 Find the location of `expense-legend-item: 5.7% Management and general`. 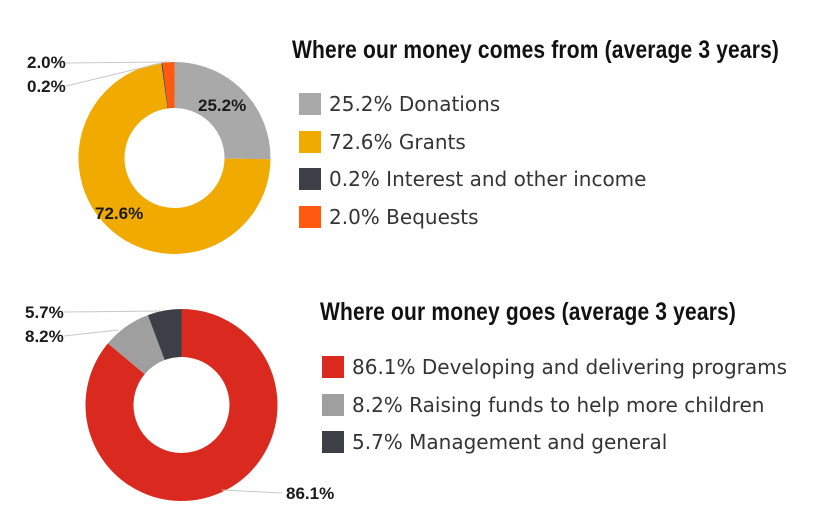

expense-legend-item: 5.7% Management and general is located at coordinates (554, 442).